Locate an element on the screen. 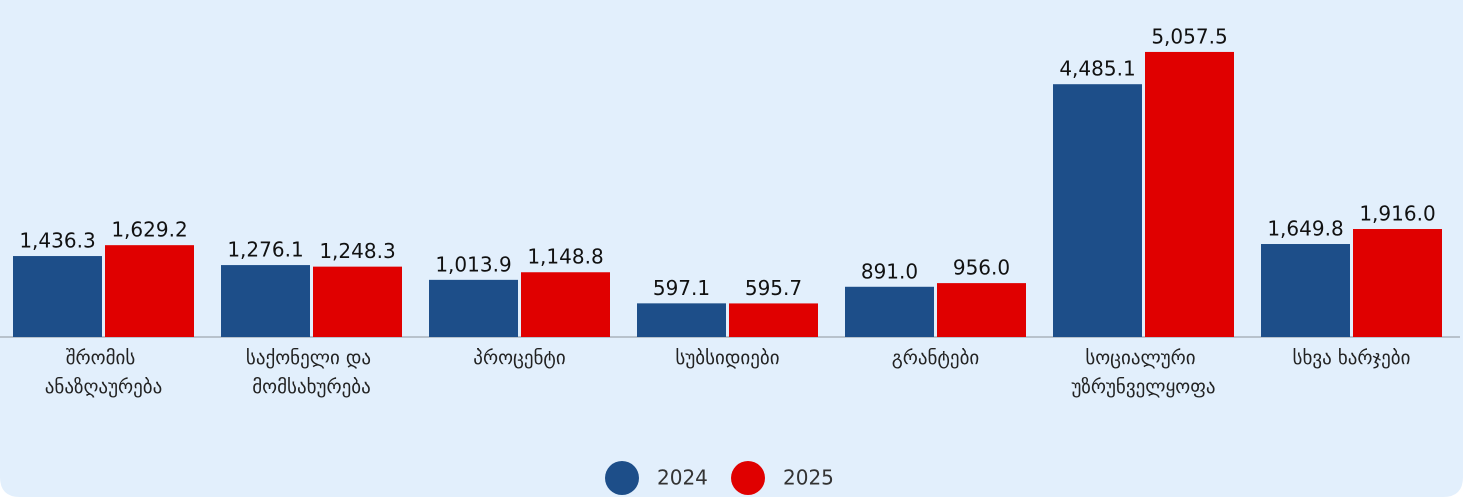  x-tick-label: სოციალური უზრუნველყოფა is located at coordinates (1143, 372).